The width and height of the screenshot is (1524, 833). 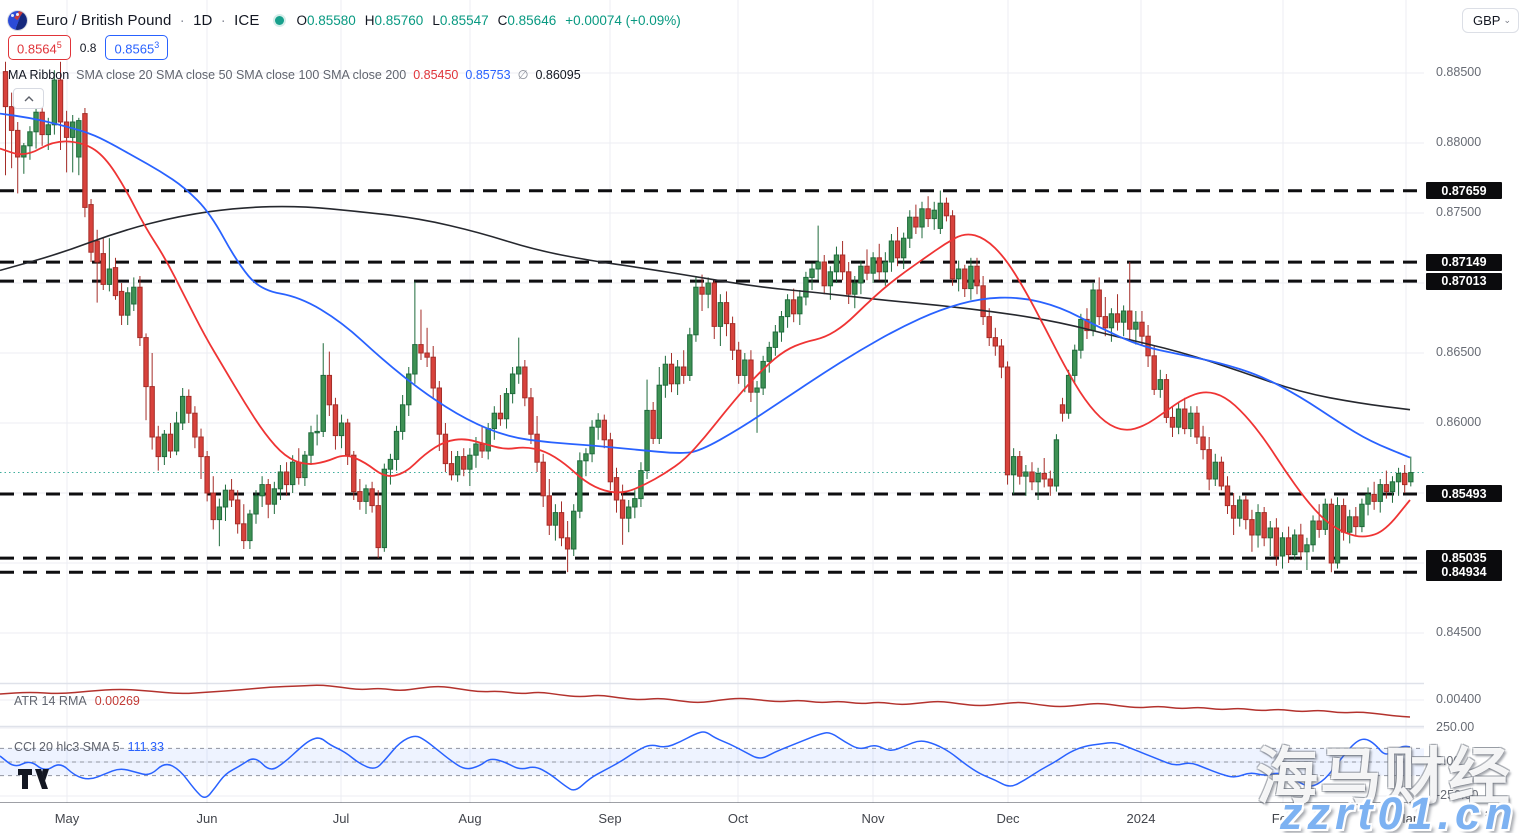 What do you see at coordinates (104, 20) in the screenshot?
I see `symbol-name: Euro / British Pound` at bounding box center [104, 20].